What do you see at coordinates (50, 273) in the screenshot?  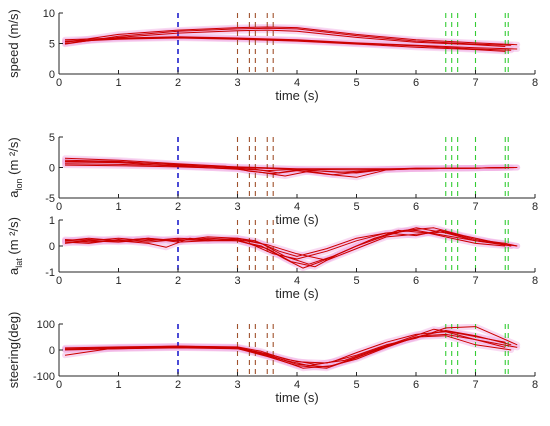 I see `y-tick-label: -1` at bounding box center [50, 273].